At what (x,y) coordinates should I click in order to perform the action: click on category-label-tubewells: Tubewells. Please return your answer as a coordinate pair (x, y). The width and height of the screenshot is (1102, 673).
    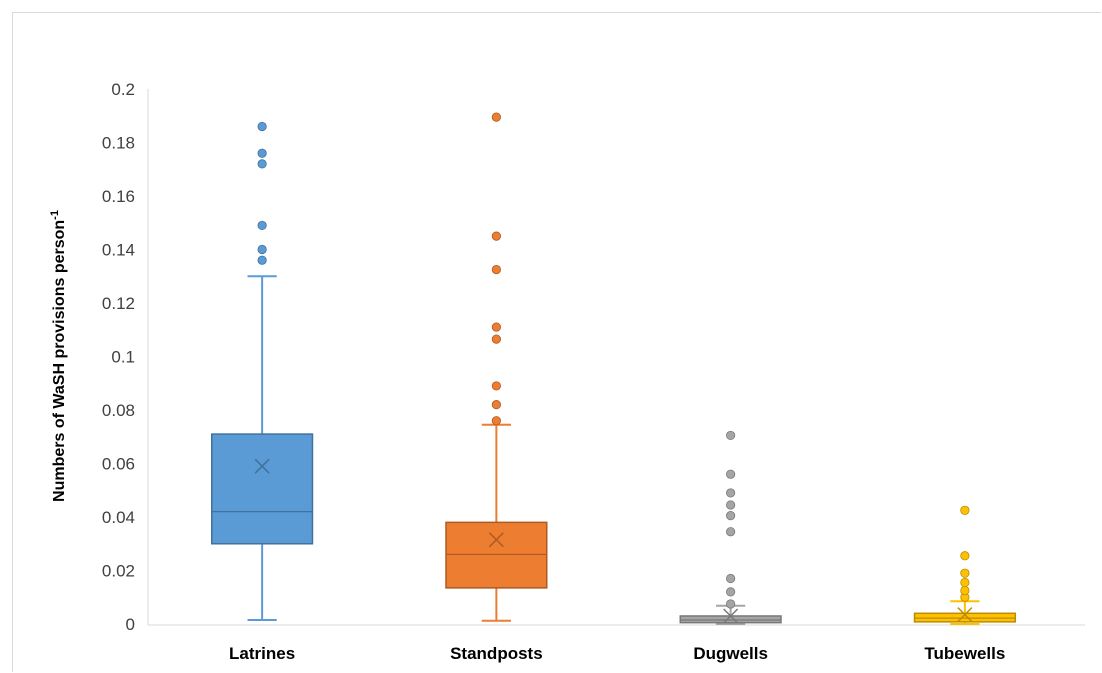
    Looking at the image, I should click on (964, 653).